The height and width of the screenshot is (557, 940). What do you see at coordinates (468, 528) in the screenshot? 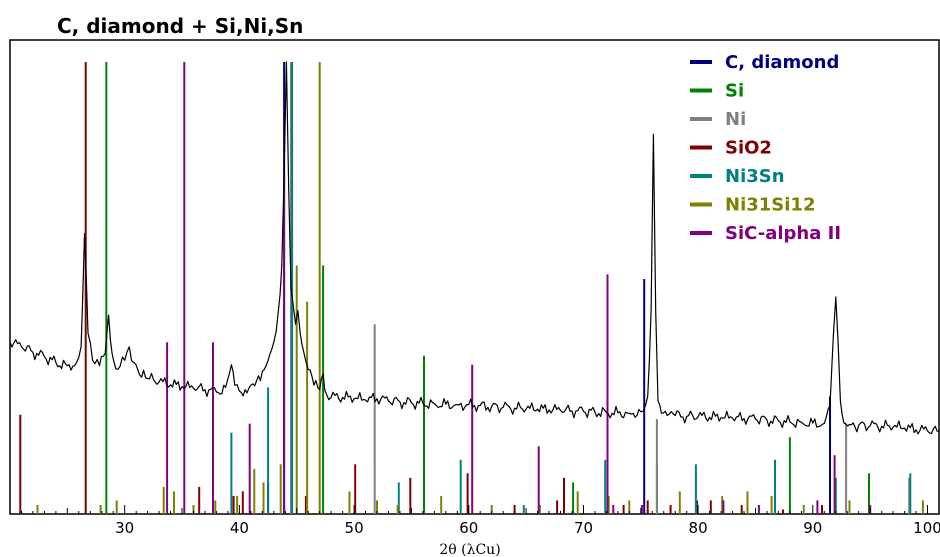
I see `x-tick-label-60: 60` at bounding box center [468, 528].